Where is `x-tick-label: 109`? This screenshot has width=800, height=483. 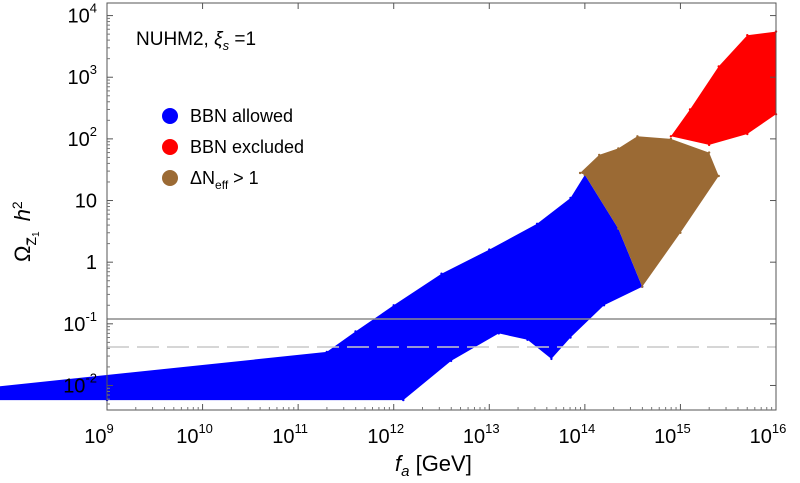 x-tick-label: 109 is located at coordinates (98, 434).